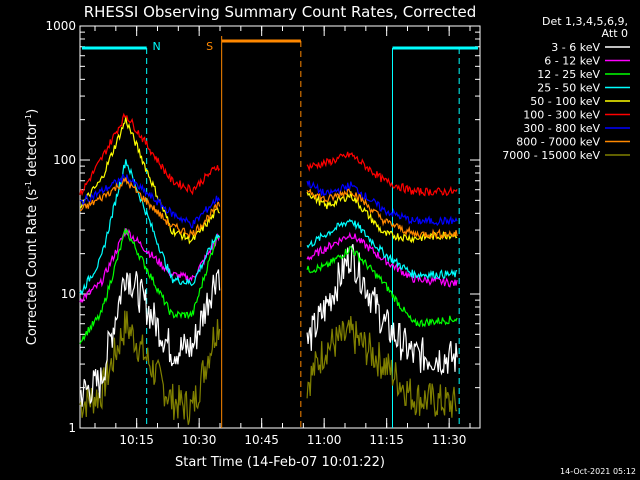  I want to click on x-axis-label: Start Time (14-Feb-07 10:01:22), so click(280, 462).